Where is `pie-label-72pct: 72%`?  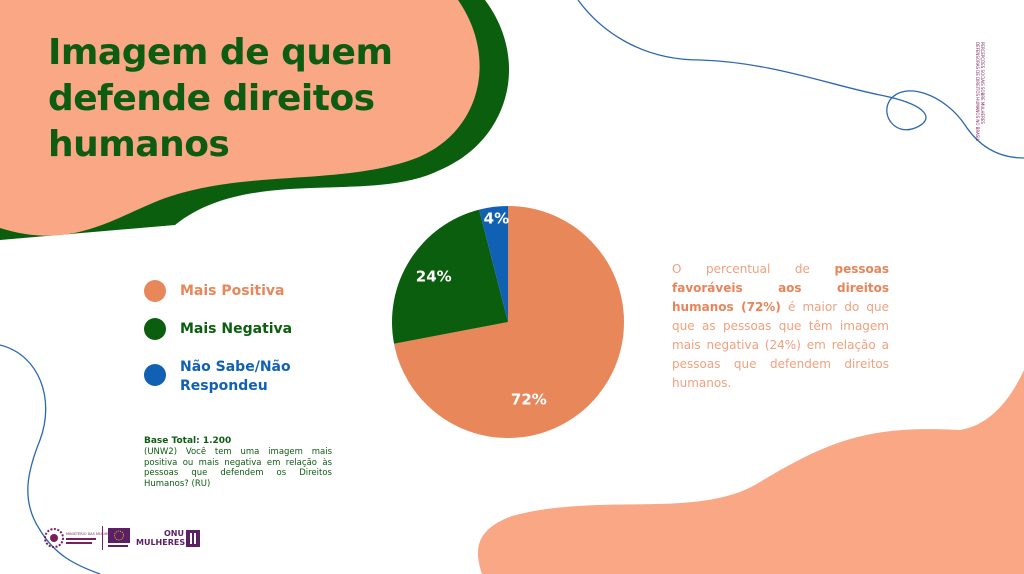 pie-label-72pct: 72% is located at coordinates (529, 400).